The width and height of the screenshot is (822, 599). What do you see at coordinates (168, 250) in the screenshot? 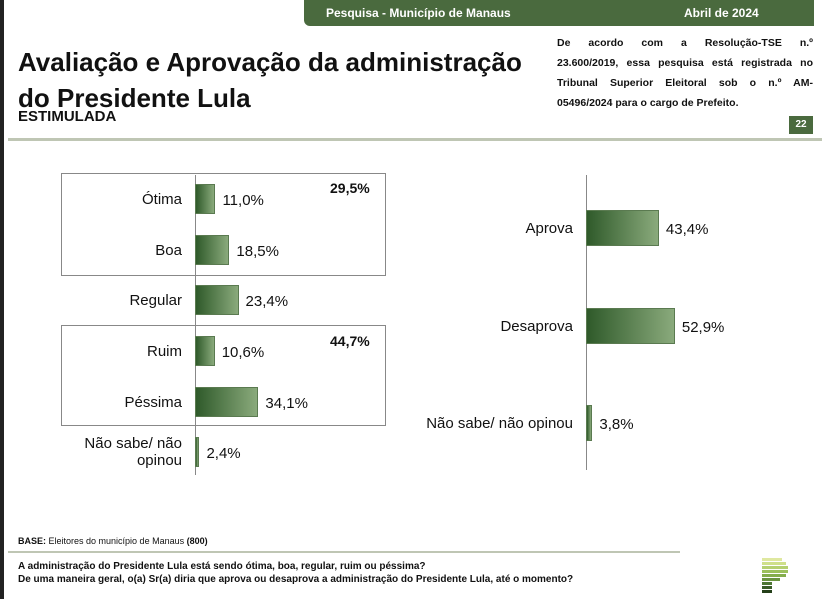
I see `bar-label: Boa` at bounding box center [168, 250].